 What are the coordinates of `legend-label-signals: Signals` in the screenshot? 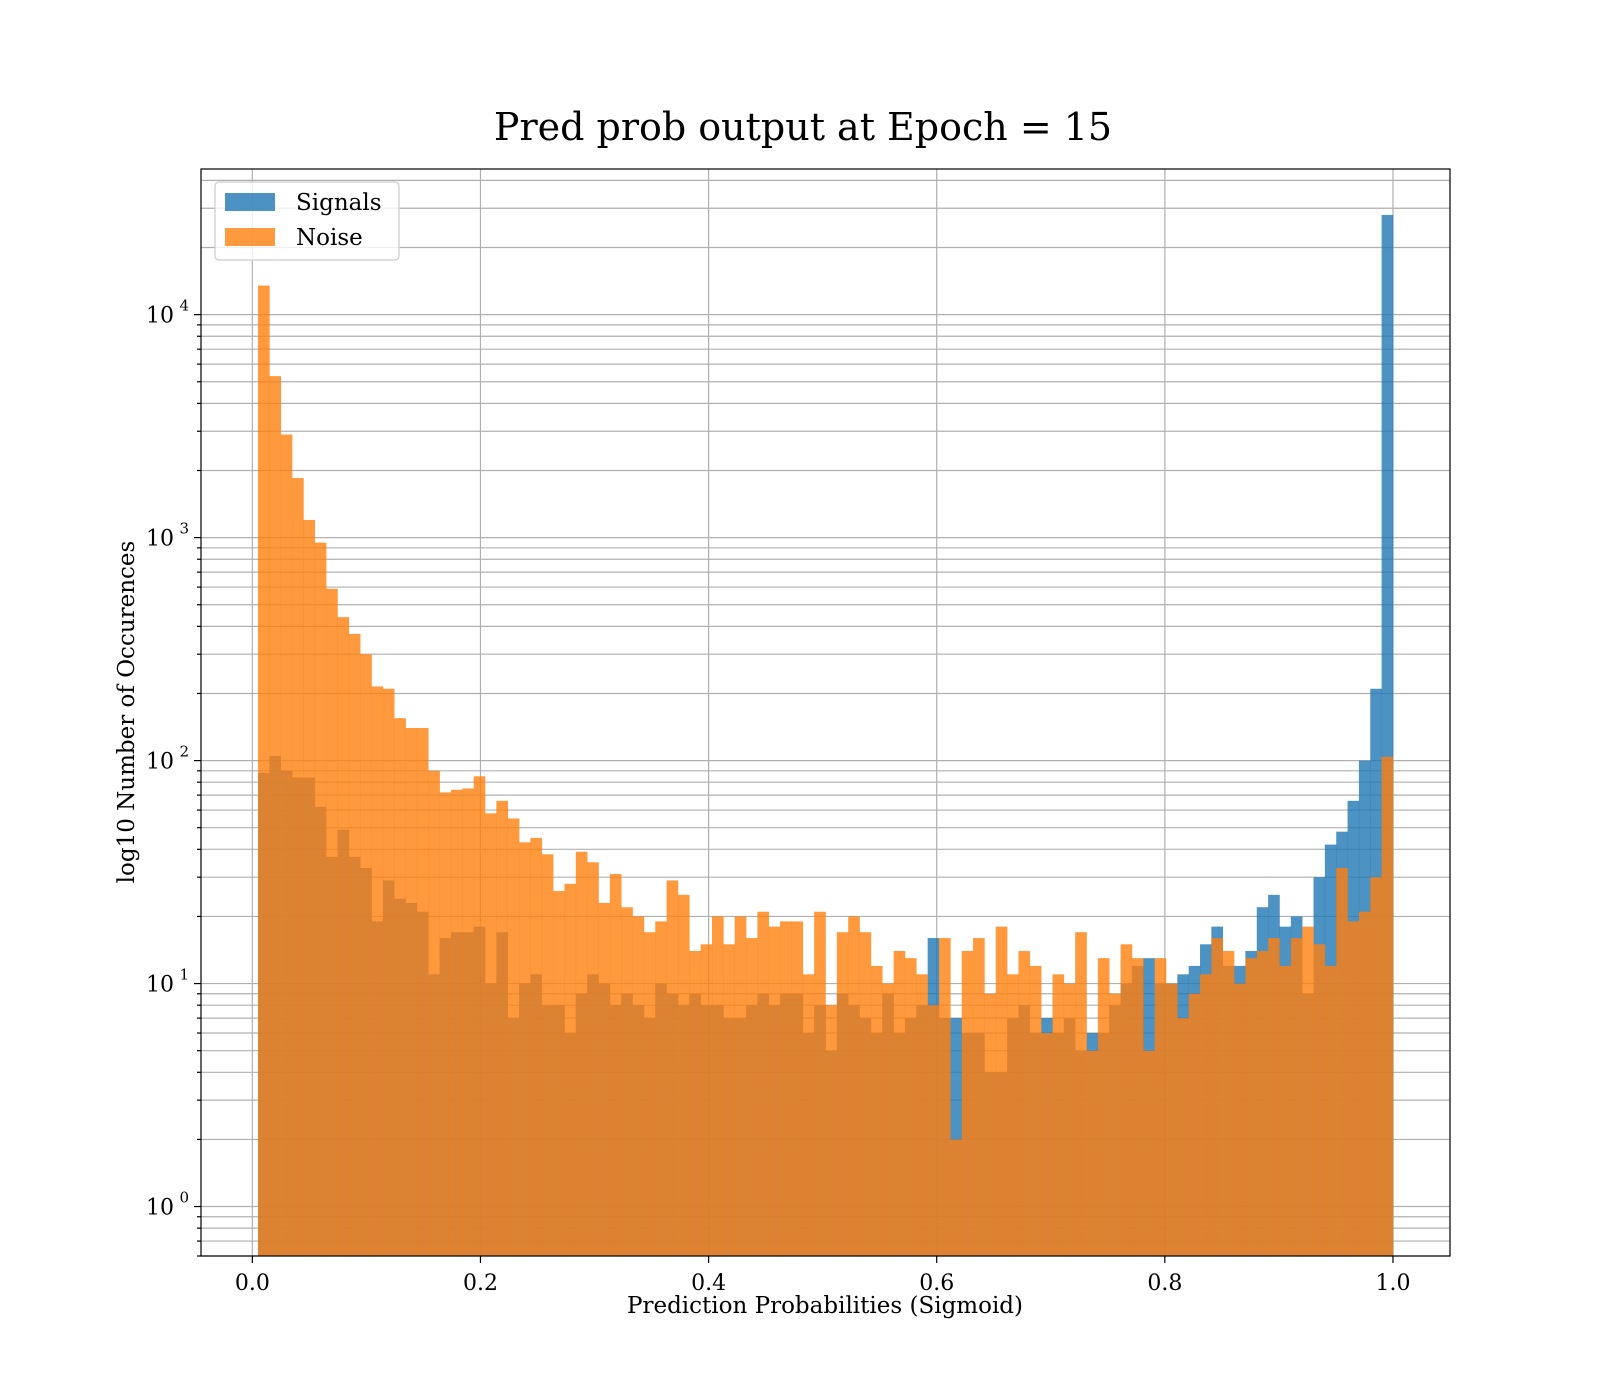 It's located at (339, 203).